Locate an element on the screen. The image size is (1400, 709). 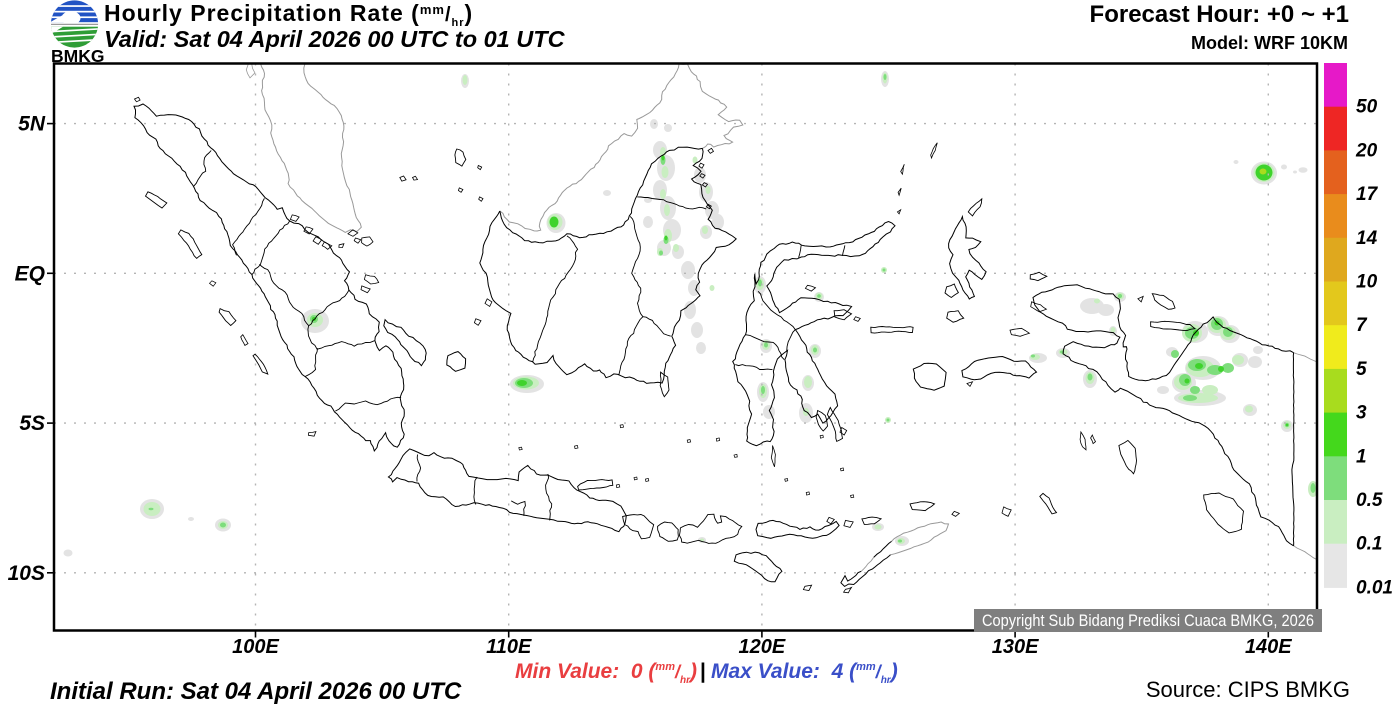
svg-text: 50 is located at coordinates (1367, 107).